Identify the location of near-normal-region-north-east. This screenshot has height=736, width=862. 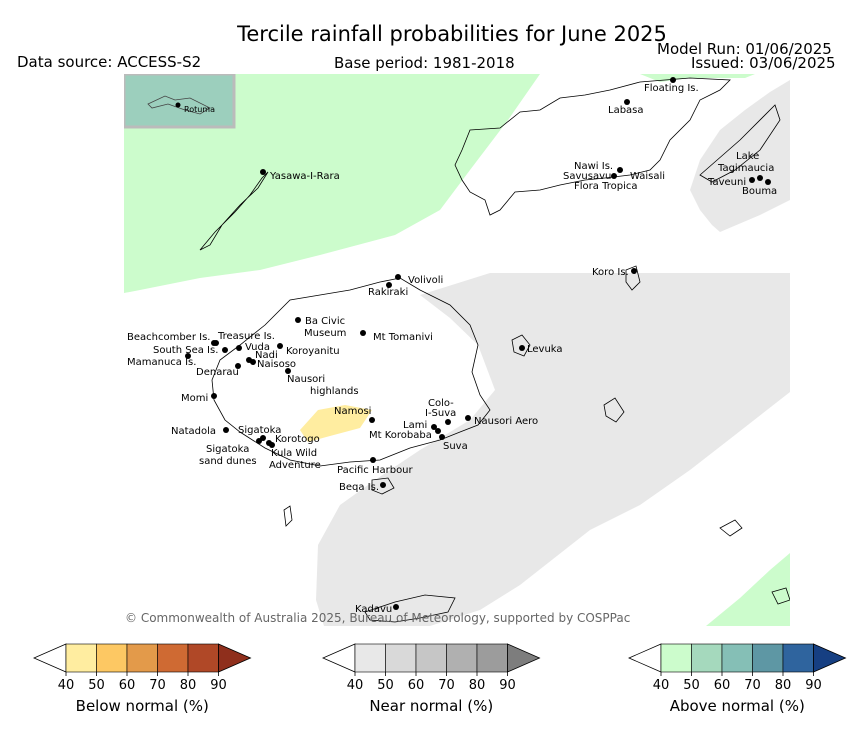
(740, 156).